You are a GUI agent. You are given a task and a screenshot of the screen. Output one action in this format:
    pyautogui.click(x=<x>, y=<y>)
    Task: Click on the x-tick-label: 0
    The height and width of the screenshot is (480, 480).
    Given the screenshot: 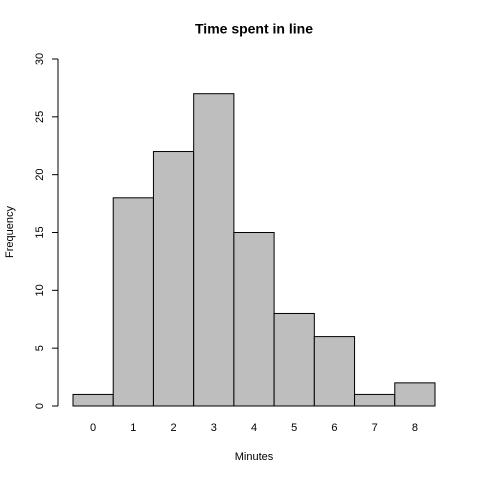 What is the action you would take?
    pyautogui.click(x=93, y=428)
    